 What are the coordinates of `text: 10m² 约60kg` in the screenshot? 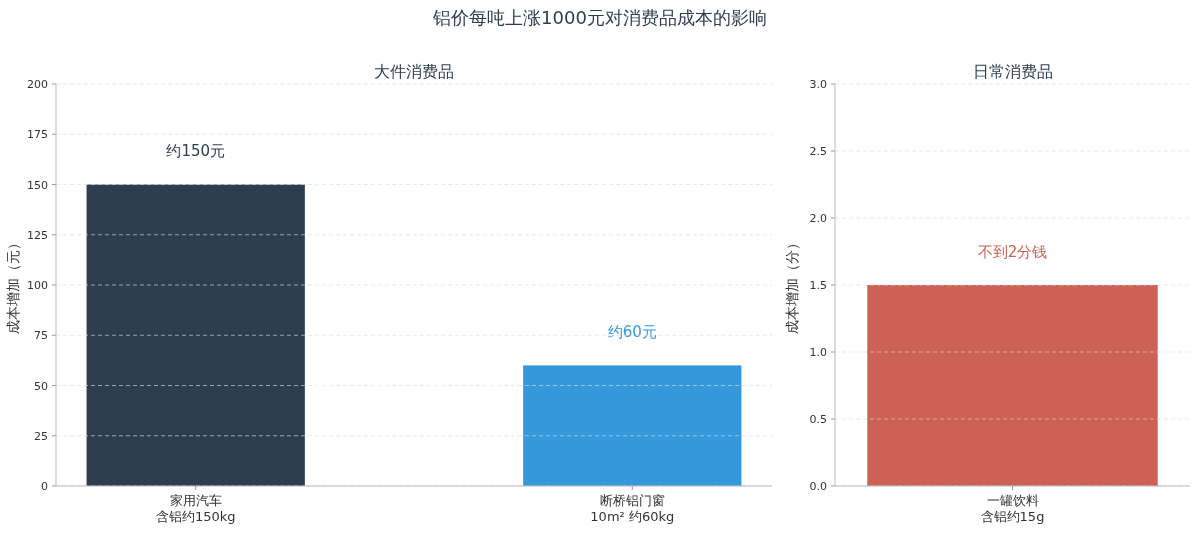 It's located at (632, 516).